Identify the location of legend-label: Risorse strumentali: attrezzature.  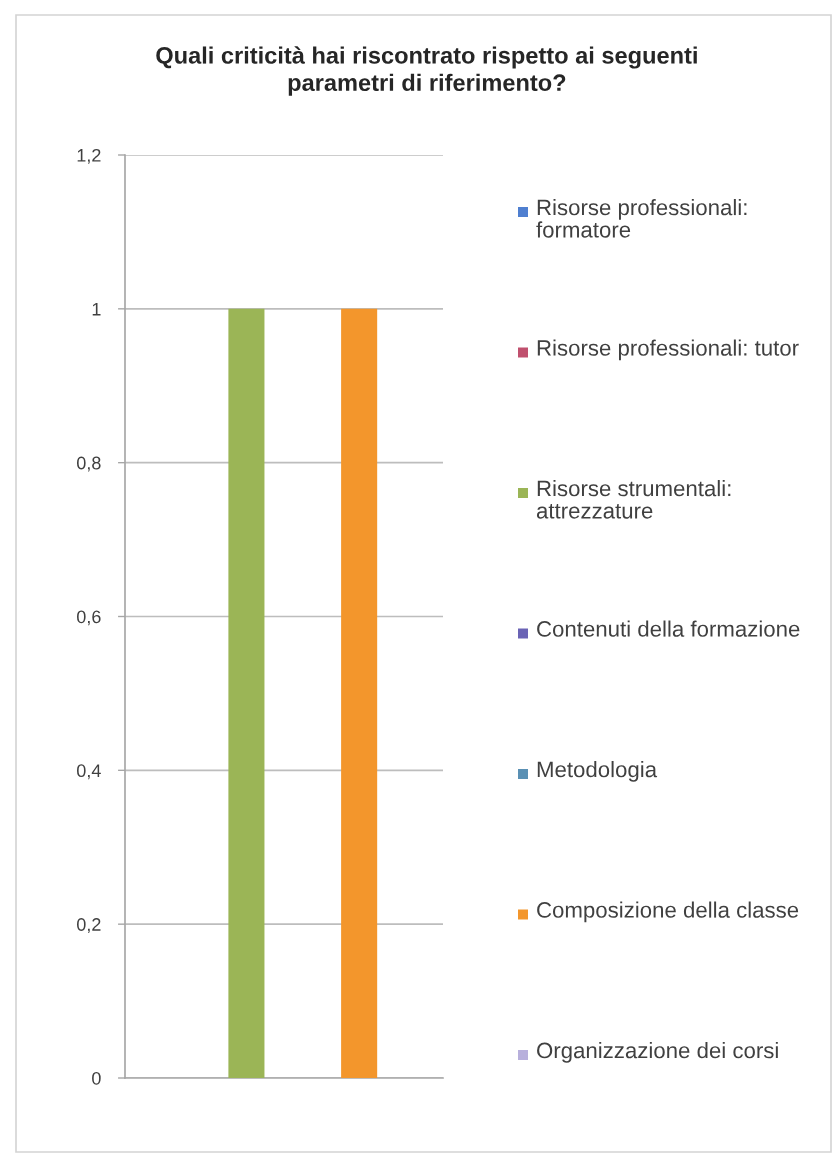
(633, 499).